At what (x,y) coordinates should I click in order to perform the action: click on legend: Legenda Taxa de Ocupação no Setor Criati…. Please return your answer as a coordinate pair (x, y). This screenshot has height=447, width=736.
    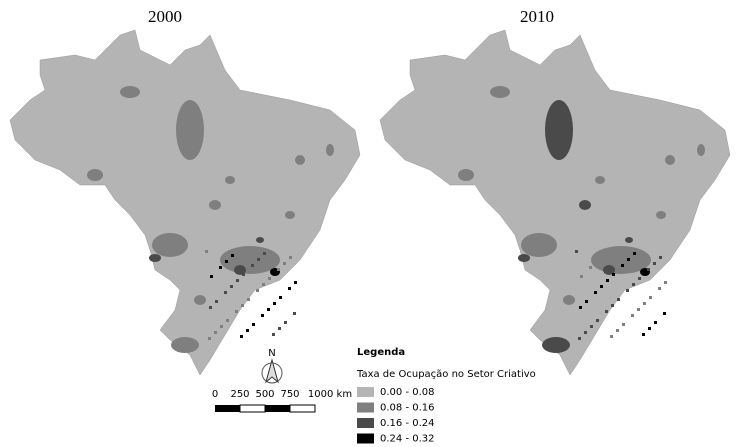
    Looking at the image, I should click on (446, 396).